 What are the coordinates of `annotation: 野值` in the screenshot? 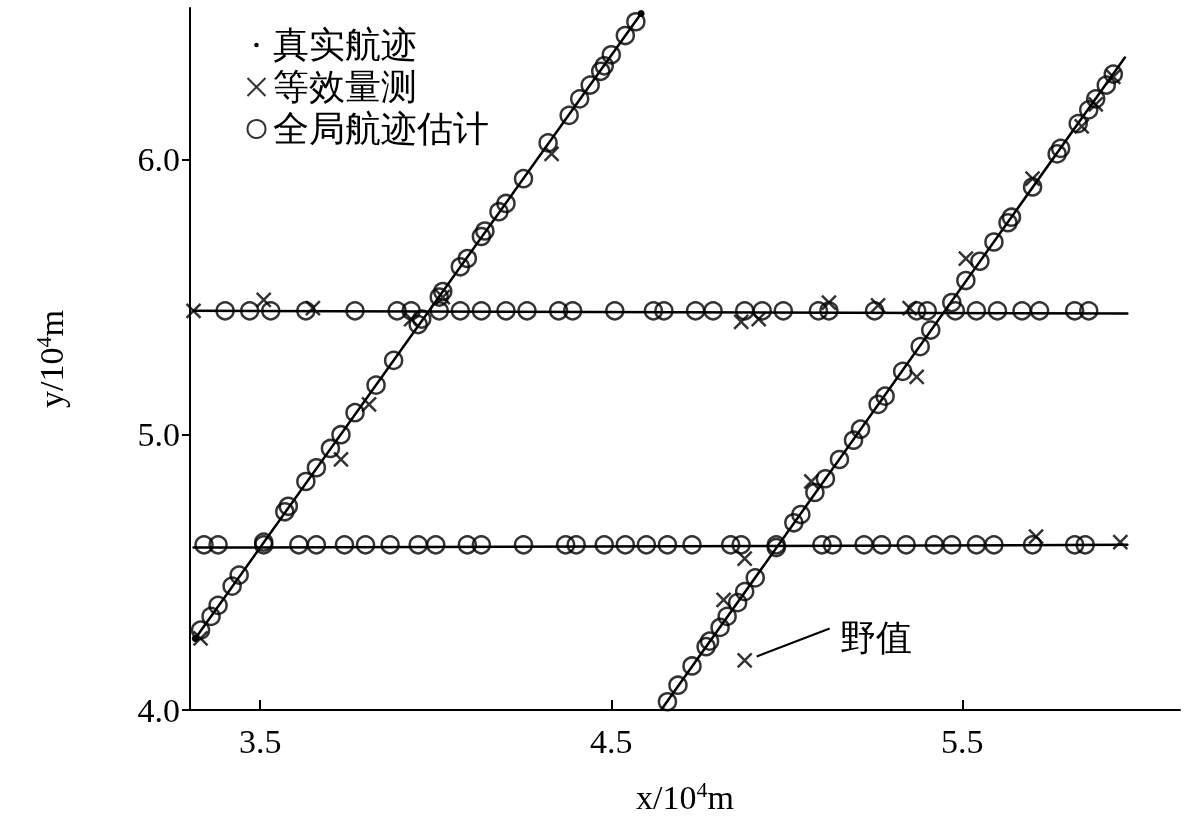 It's located at (875, 638).